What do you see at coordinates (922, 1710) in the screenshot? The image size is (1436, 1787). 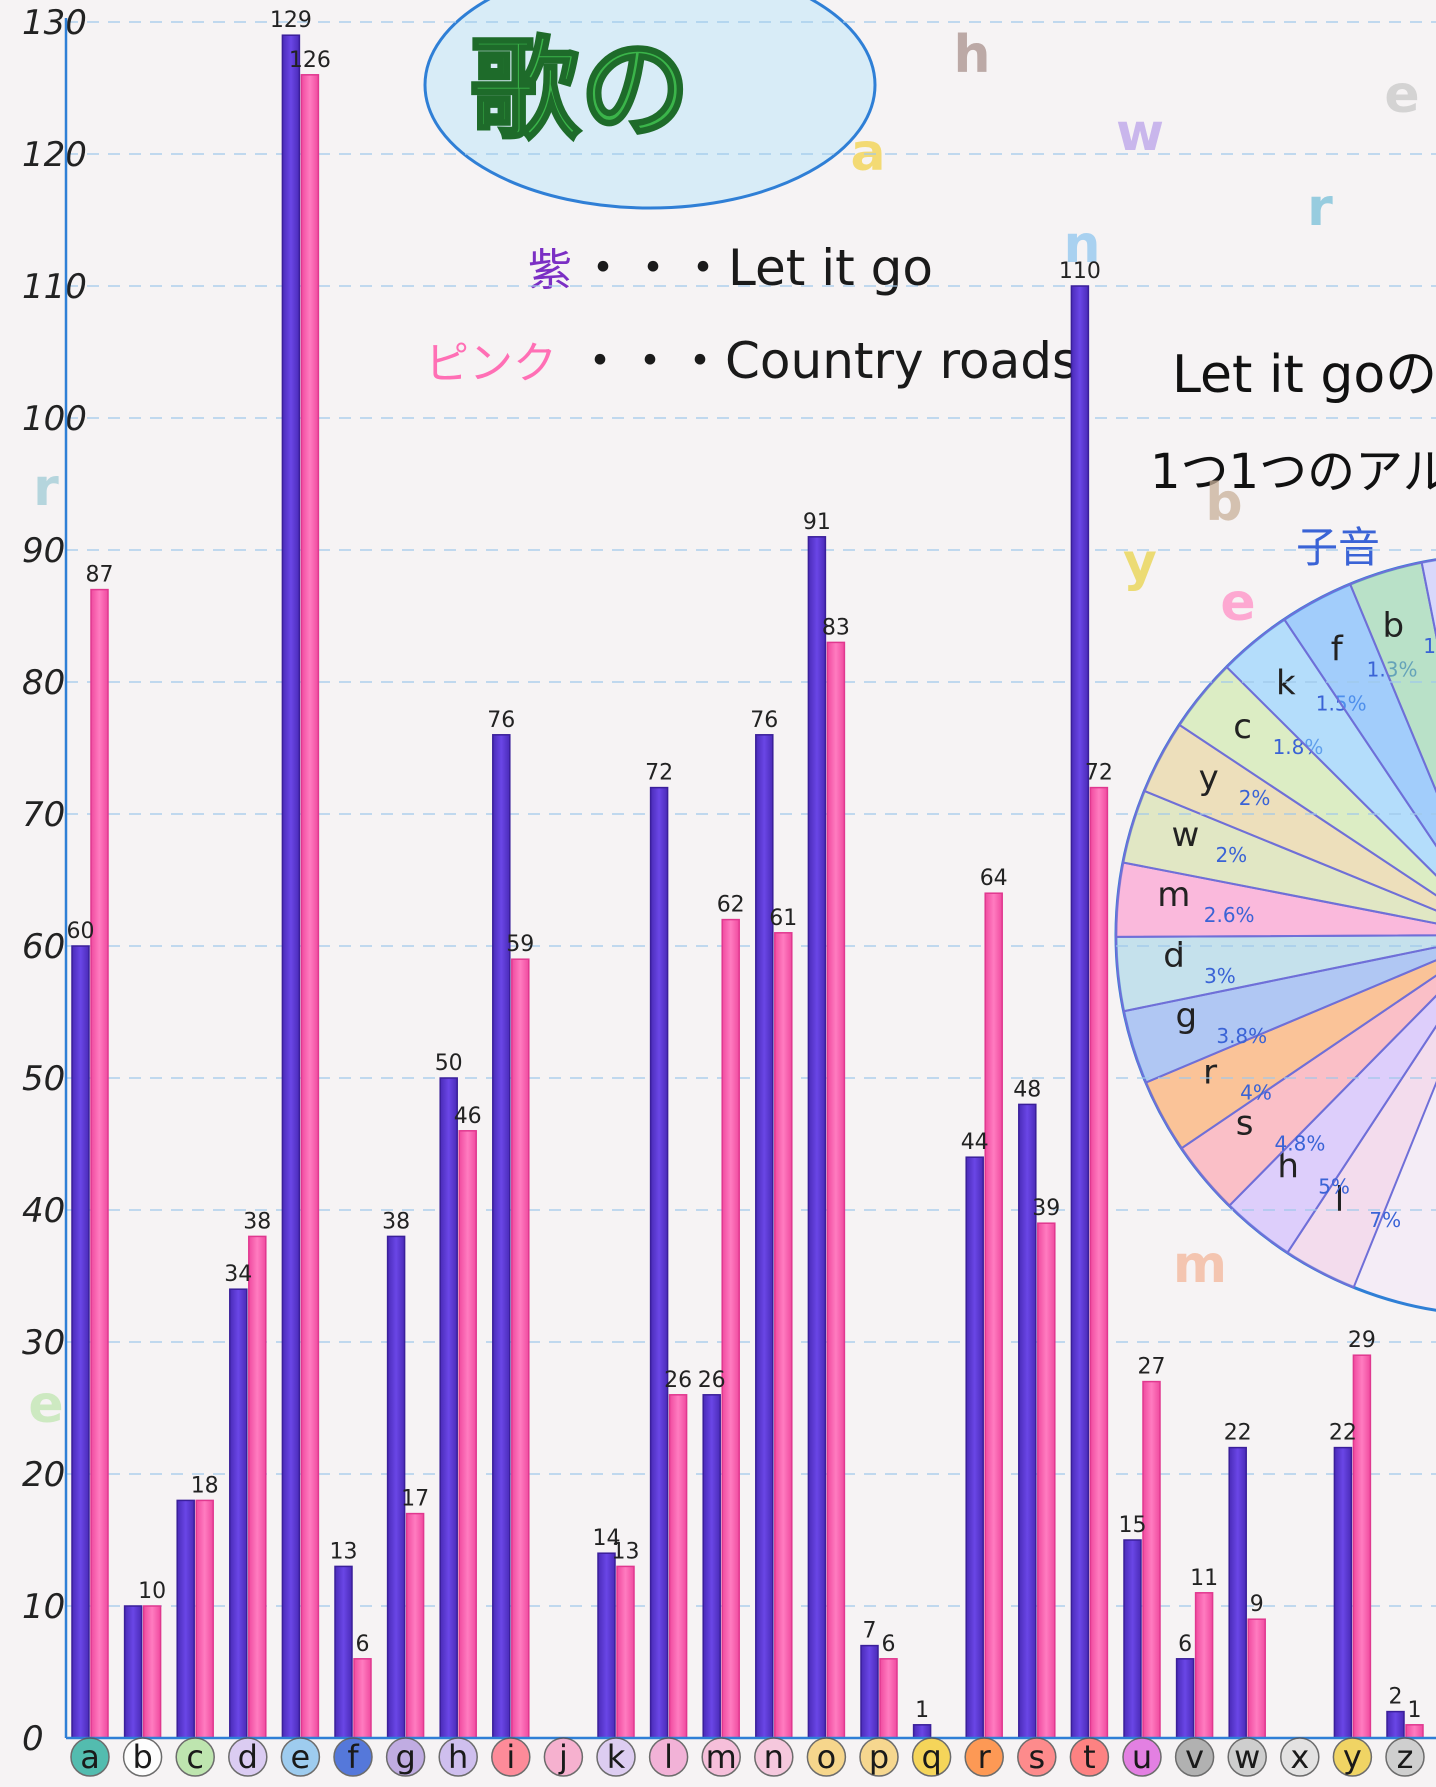 I see `data-label-let-it-go-q: 1` at bounding box center [922, 1710].